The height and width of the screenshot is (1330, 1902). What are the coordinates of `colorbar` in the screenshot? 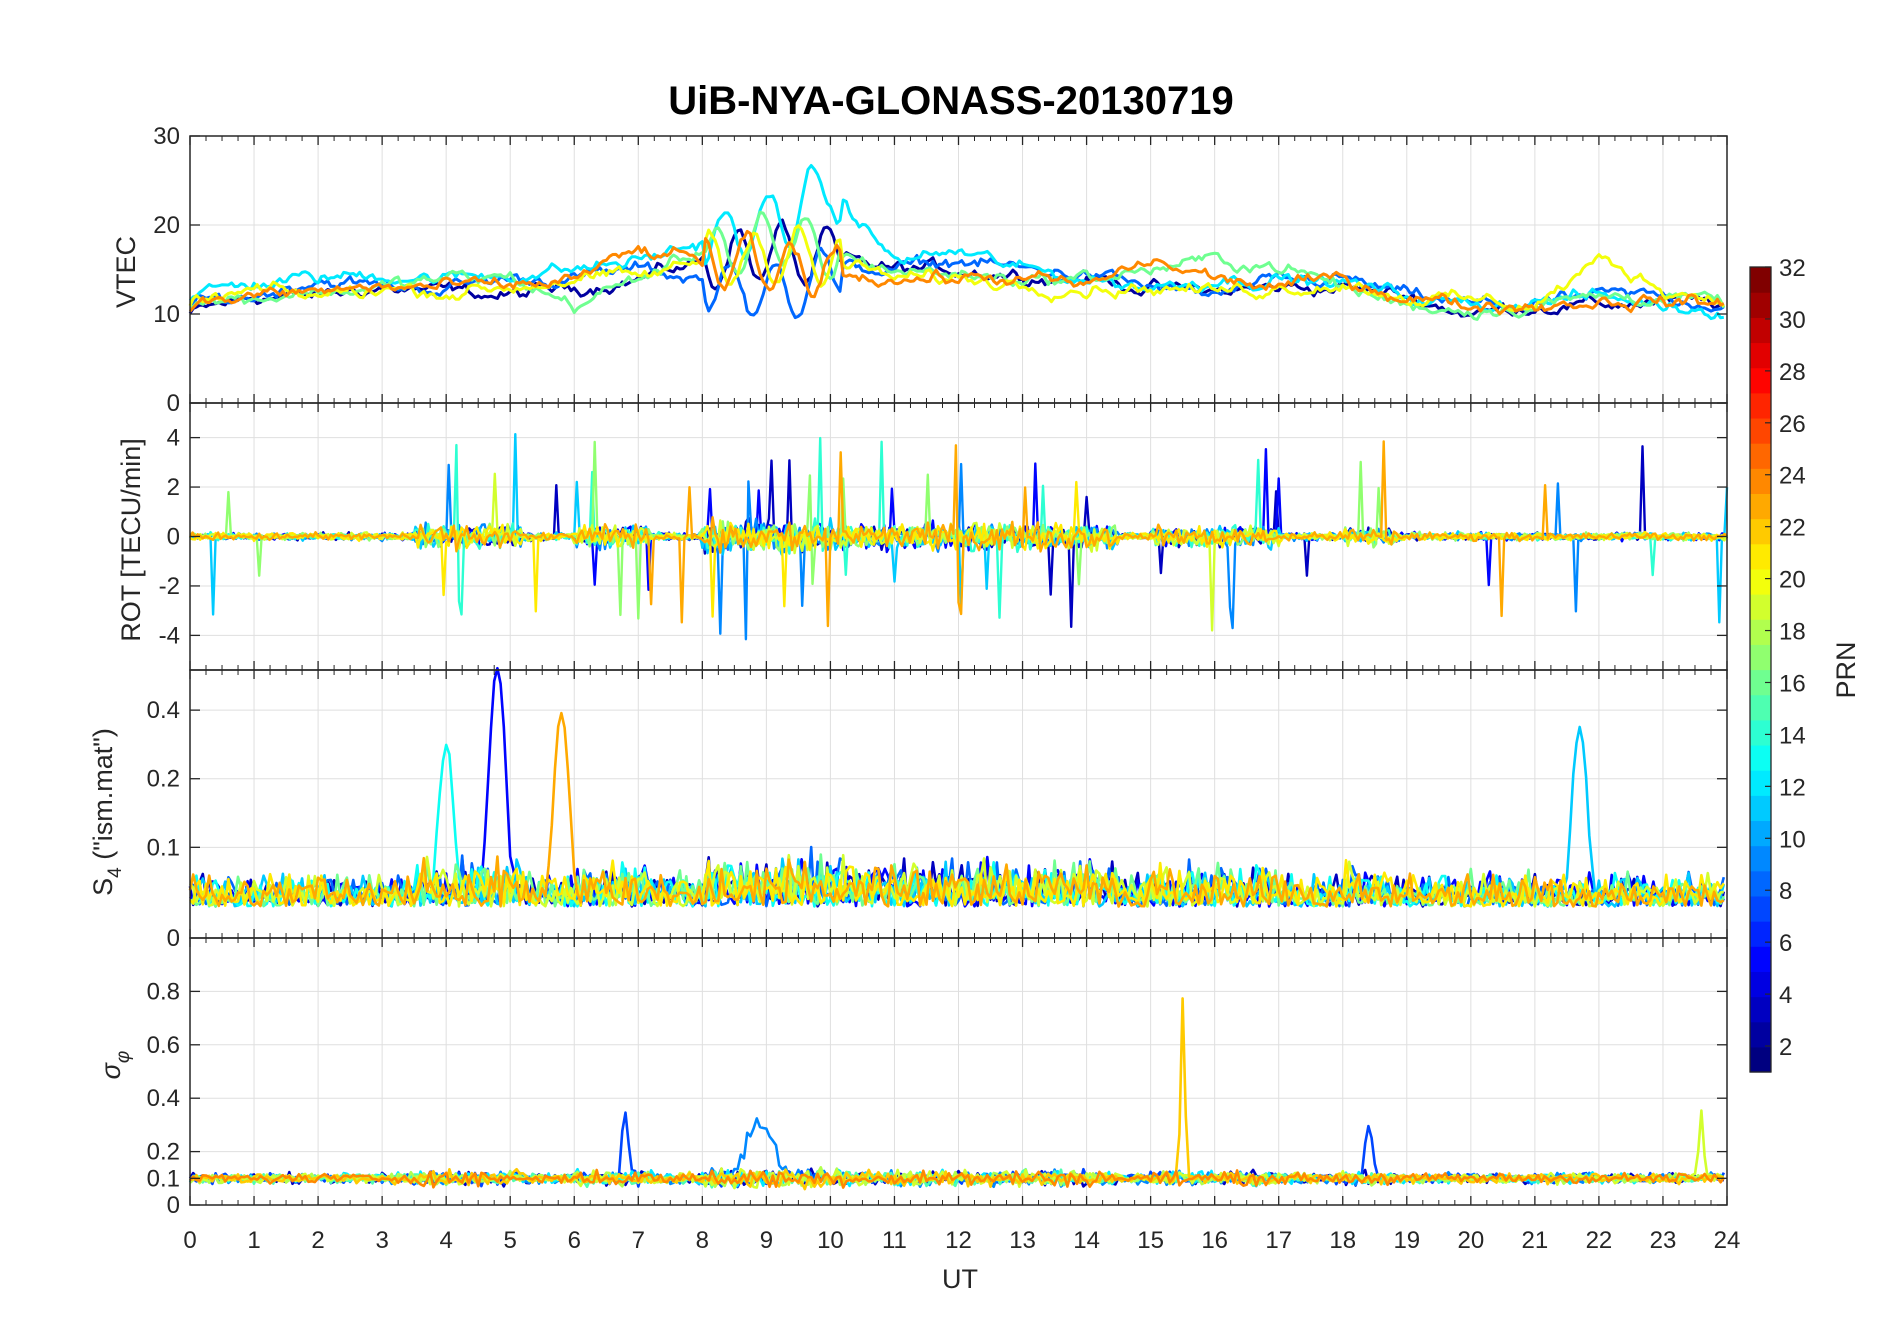 It's located at (1760, 669).